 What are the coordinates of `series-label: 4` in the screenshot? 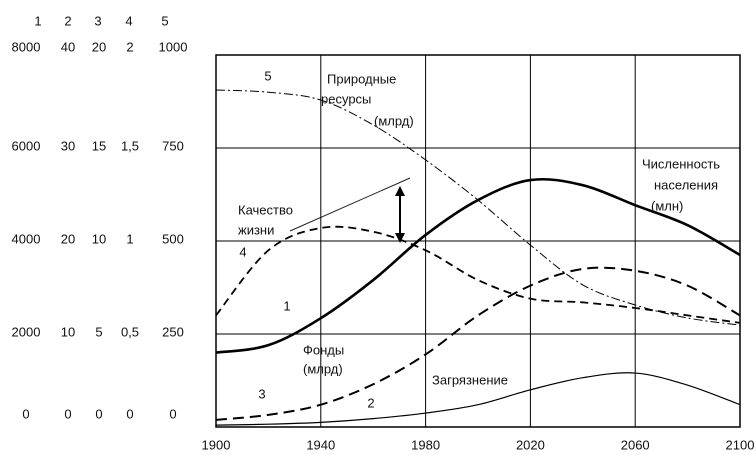 It's located at (242, 251).